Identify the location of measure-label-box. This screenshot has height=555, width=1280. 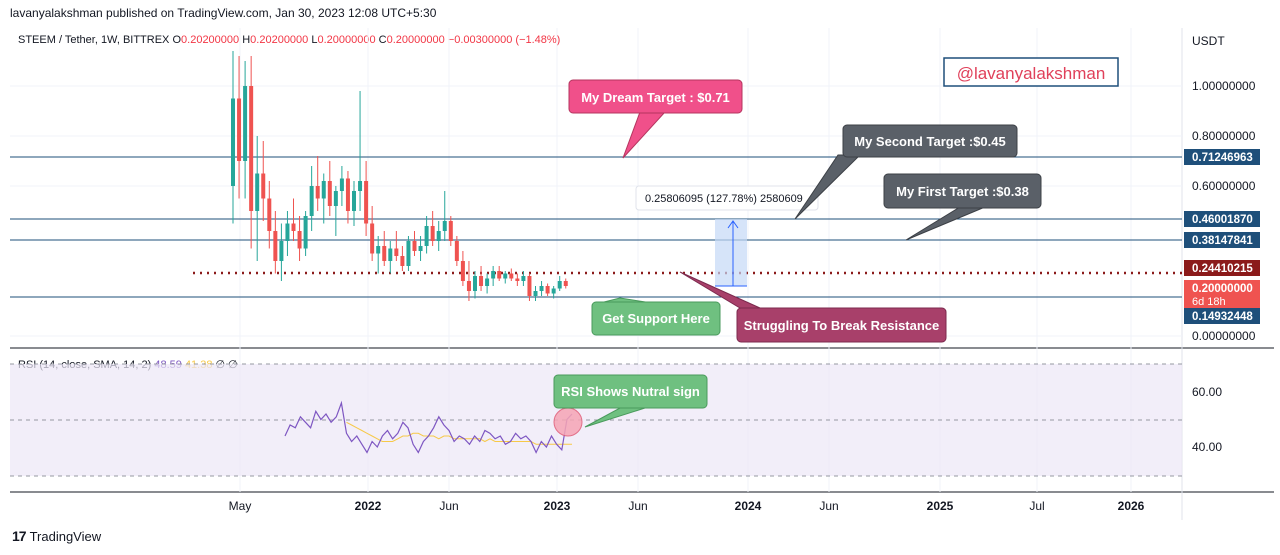
(727, 198).